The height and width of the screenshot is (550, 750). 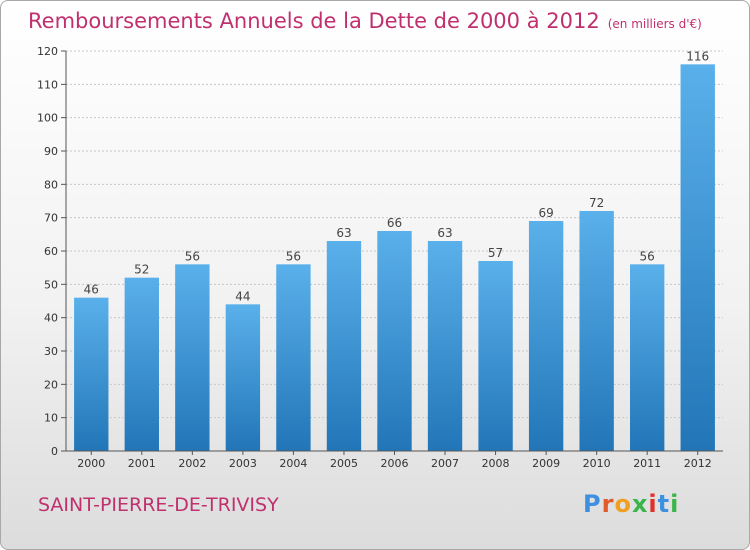 I want to click on logo-letter: r, so click(x=608, y=504).